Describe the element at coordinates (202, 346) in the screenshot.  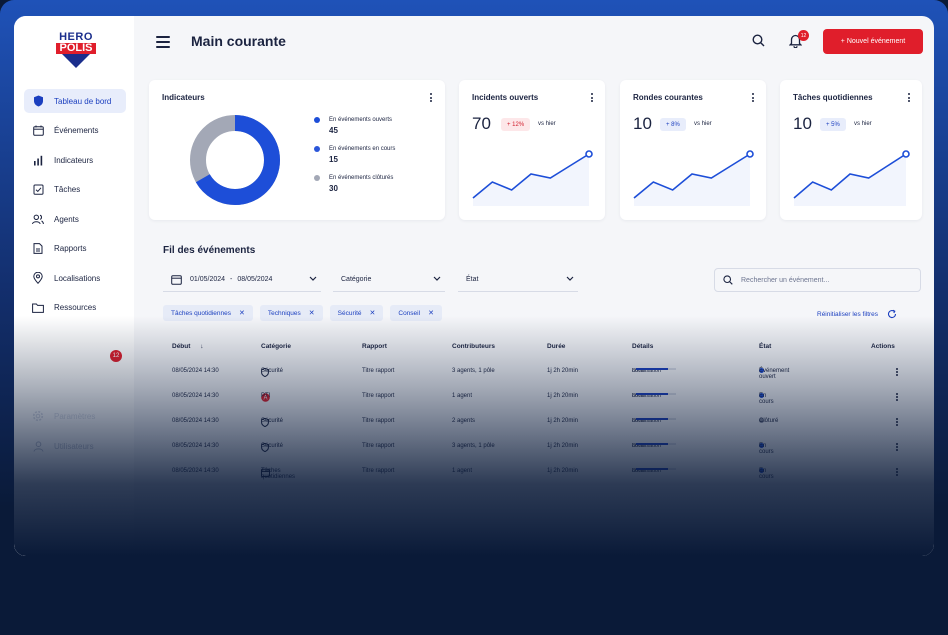
I see `sort-arrow-down-icon: ↓` at that location.